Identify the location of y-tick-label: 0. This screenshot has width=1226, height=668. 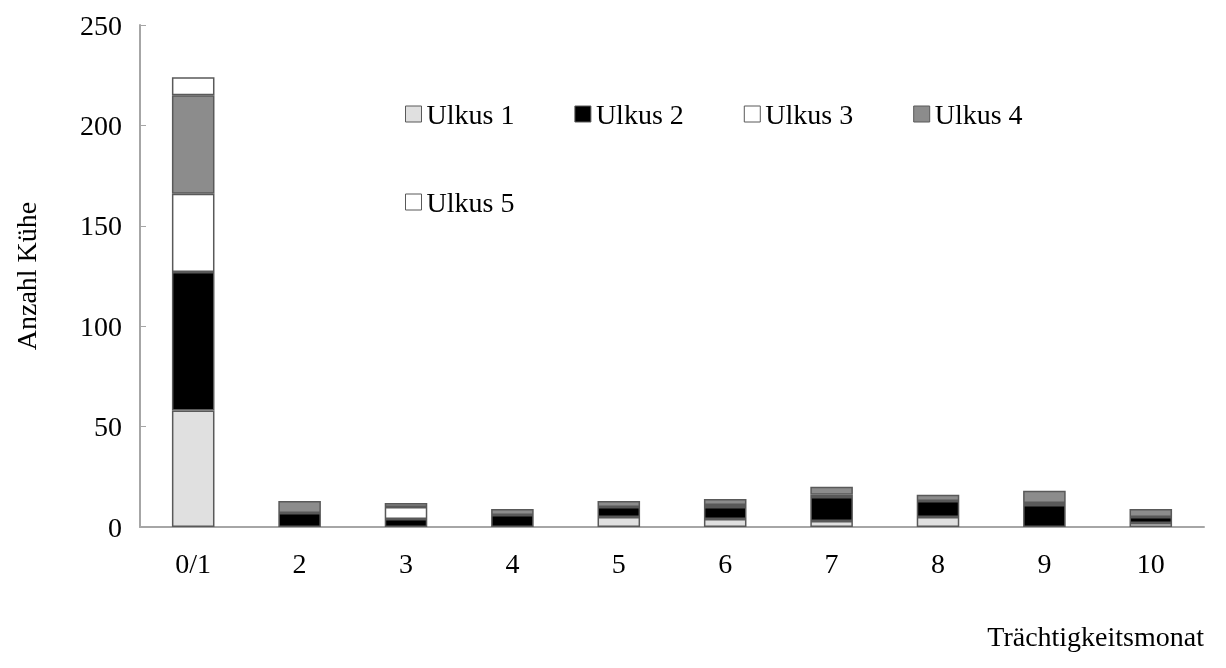
(115, 527).